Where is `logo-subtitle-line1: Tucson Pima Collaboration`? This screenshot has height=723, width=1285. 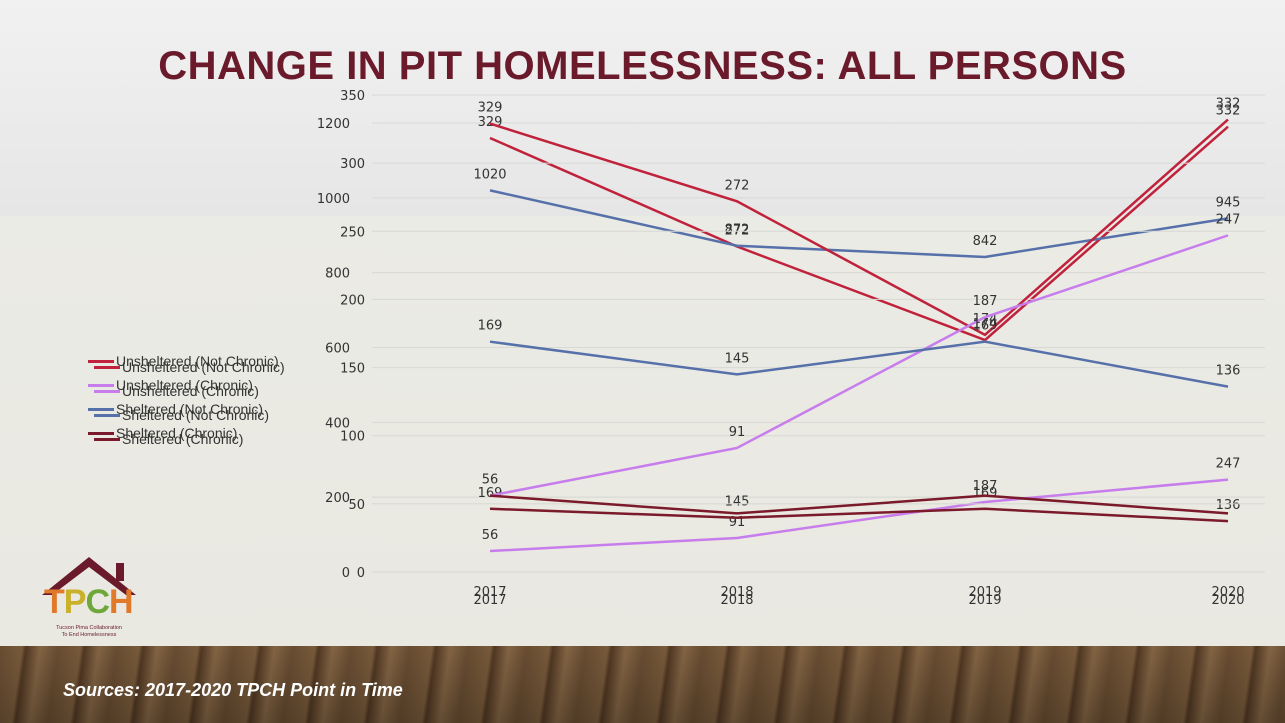 logo-subtitle-line1: Tucson Pima Collaboration is located at coordinates (89, 628).